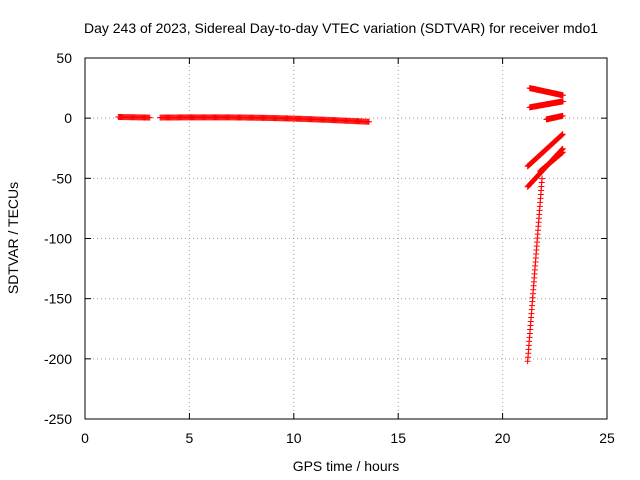 This screenshot has height=480, width=640. Describe the element at coordinates (58, 299) in the screenshot. I see `y-tick-label-4: -150` at that location.